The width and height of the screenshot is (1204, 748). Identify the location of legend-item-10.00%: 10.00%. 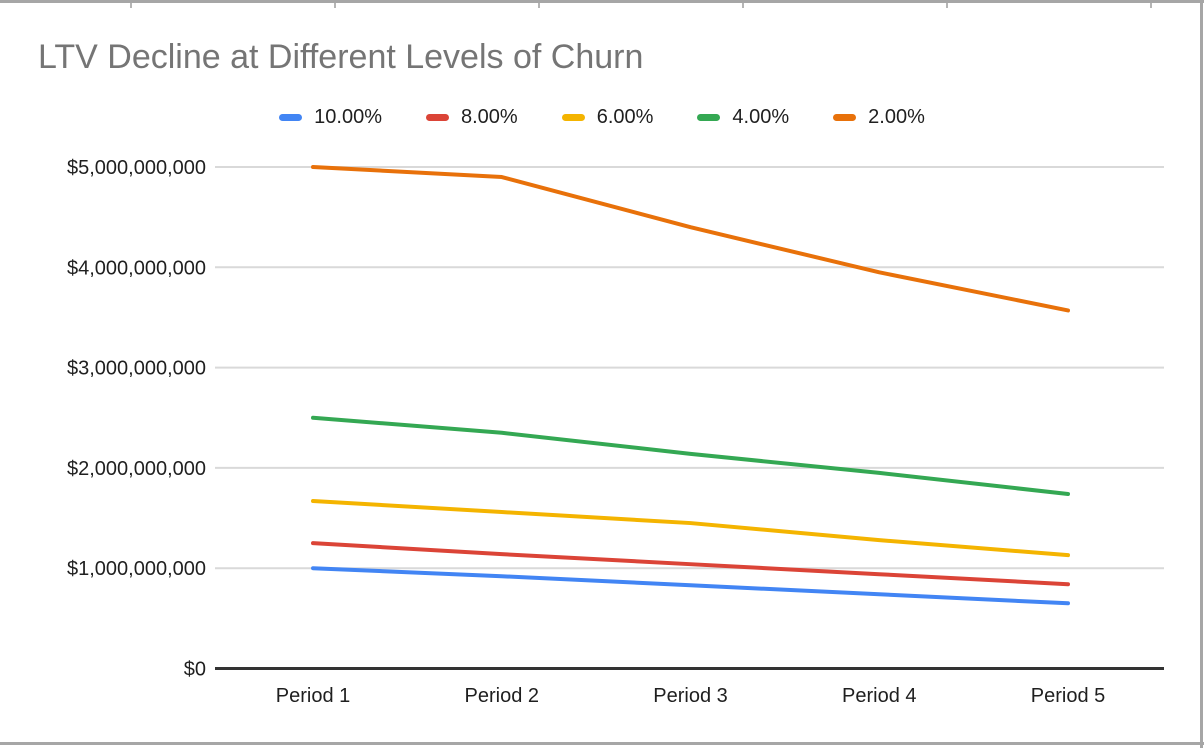
(330, 117).